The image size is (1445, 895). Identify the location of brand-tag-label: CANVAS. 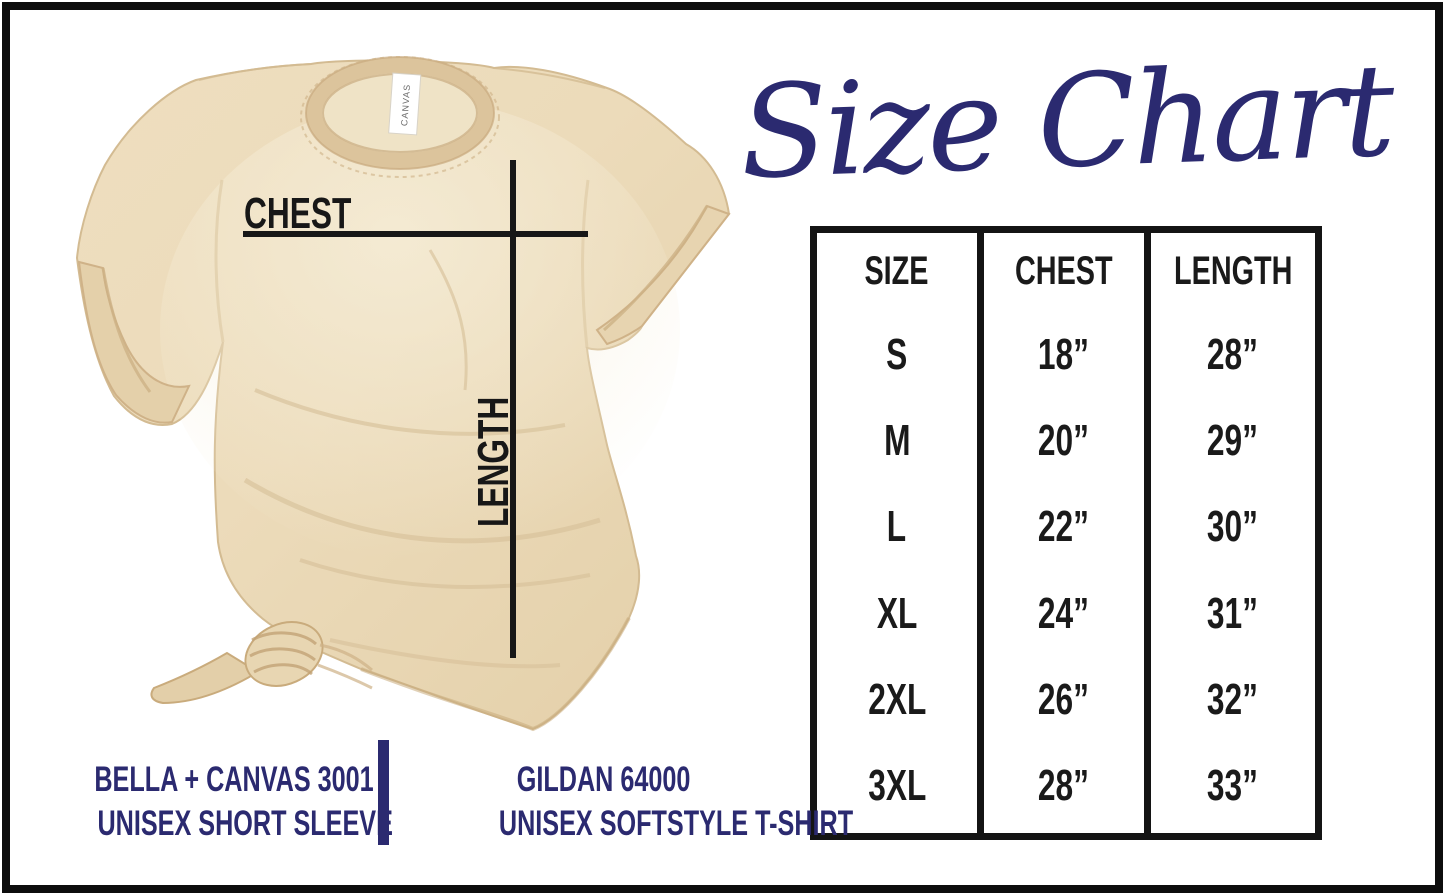
(405, 104).